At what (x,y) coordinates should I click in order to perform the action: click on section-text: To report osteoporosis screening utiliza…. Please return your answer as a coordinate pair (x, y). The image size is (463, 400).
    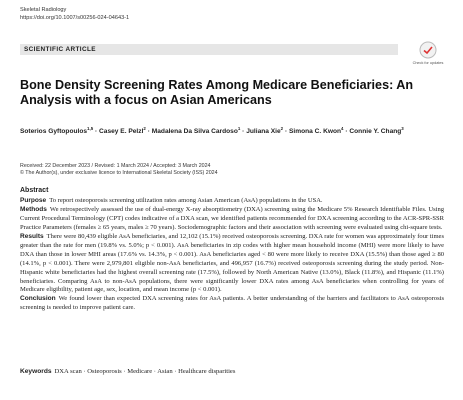
    Looking at the image, I should click on (186, 200).